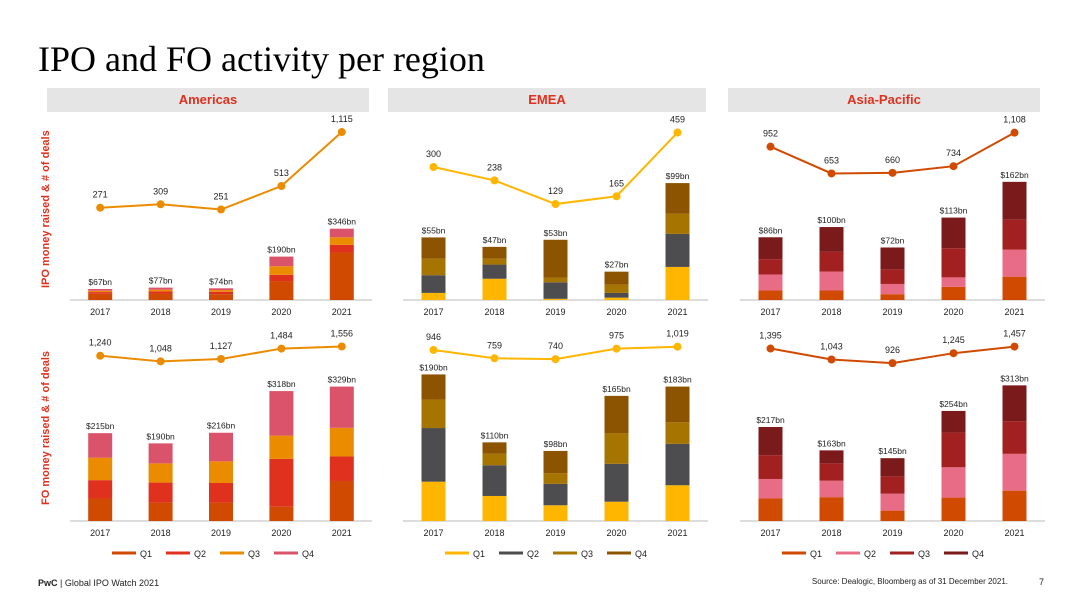 The width and height of the screenshot is (1080, 608). What do you see at coordinates (341, 407) in the screenshot?
I see `fo-americas-bar-q4-2021` at bounding box center [341, 407].